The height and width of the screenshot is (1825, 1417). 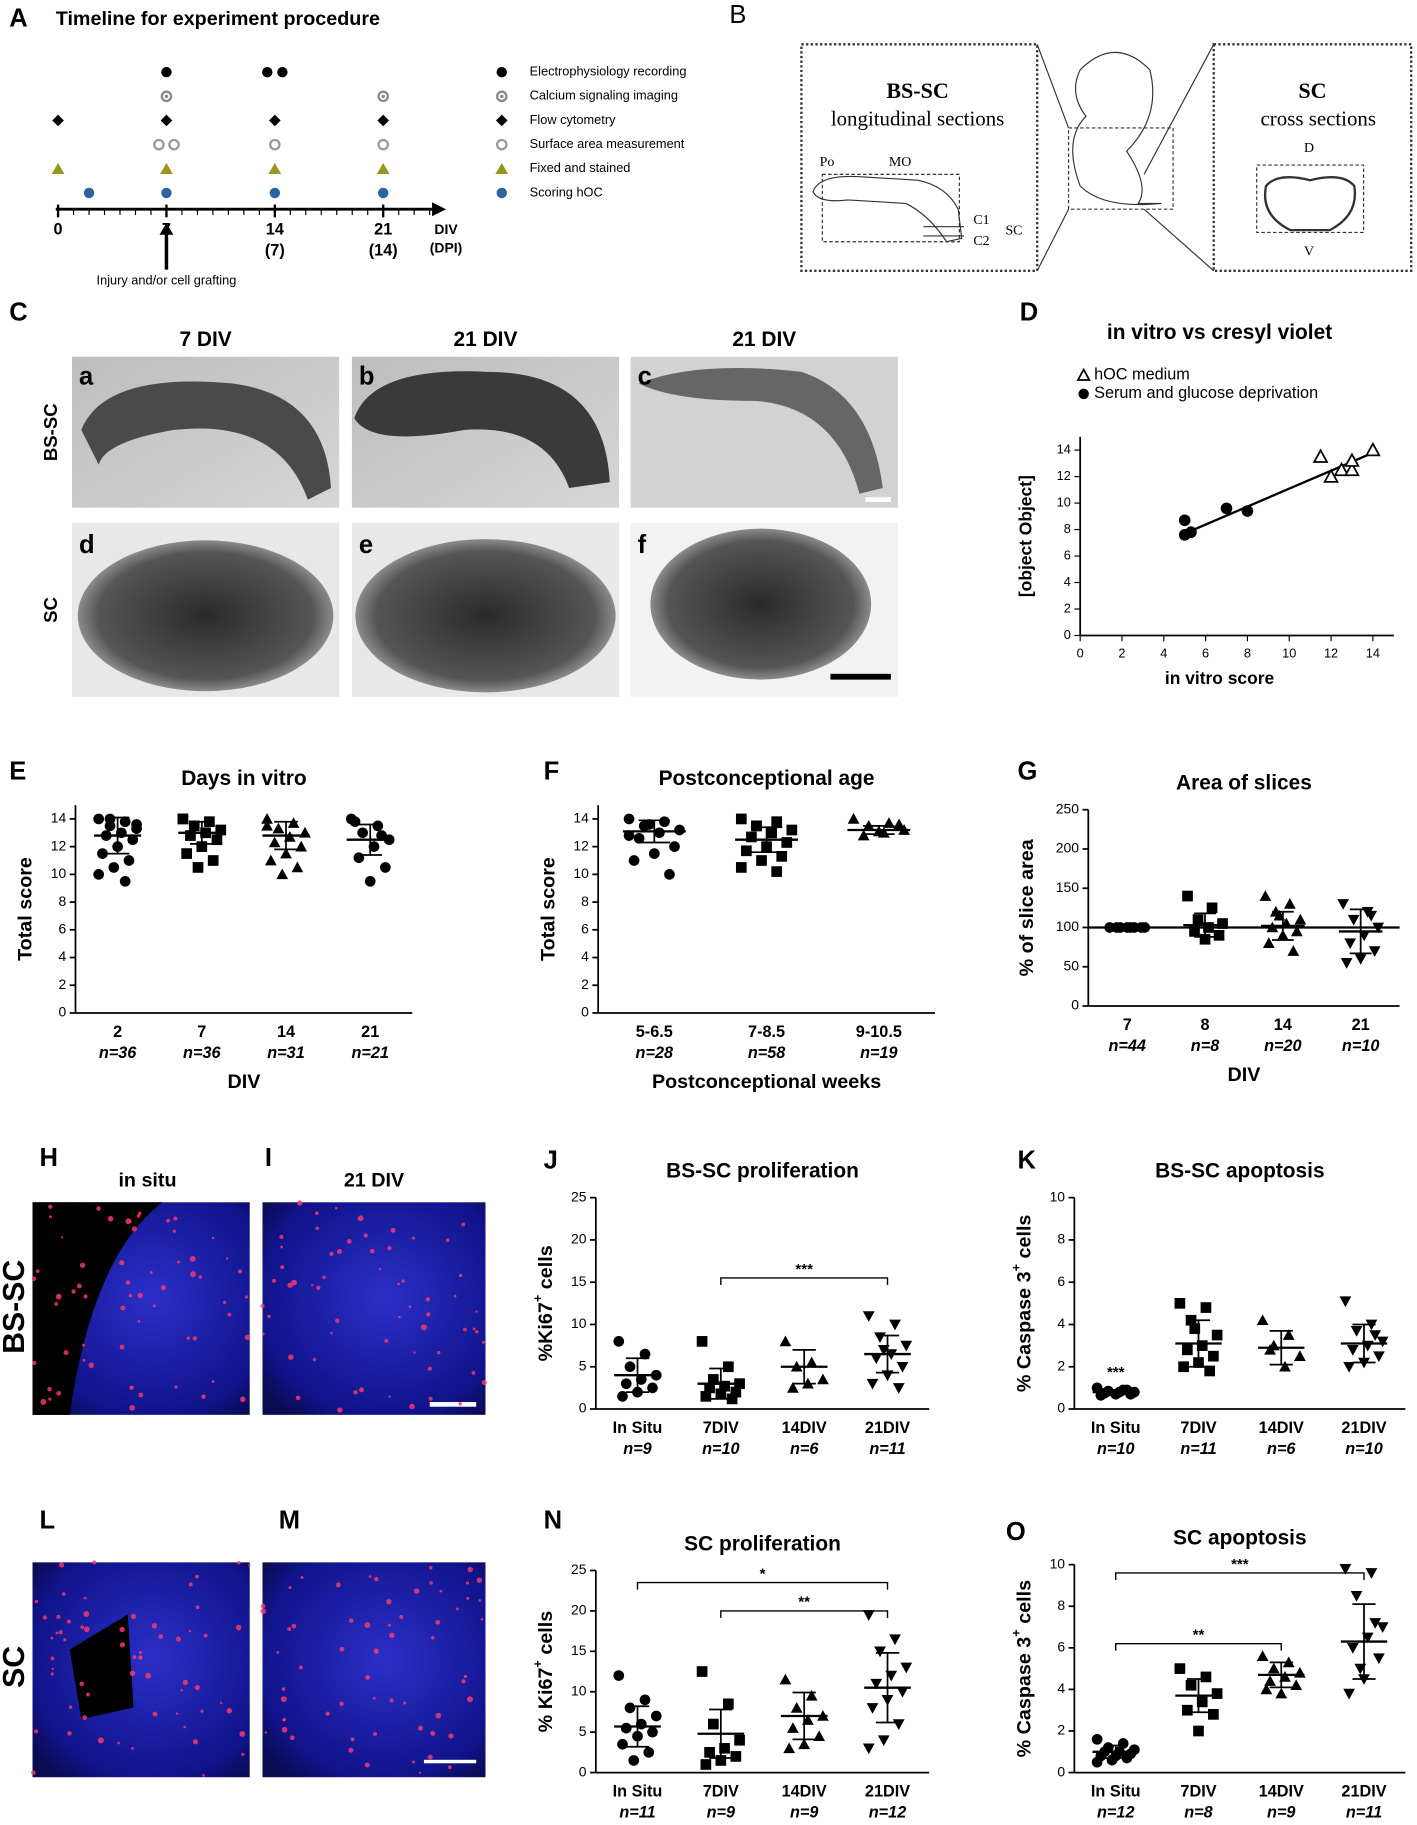 I want to click on y-axis-label: % Caspase 3+ cells, so click(x=1022, y=1669).